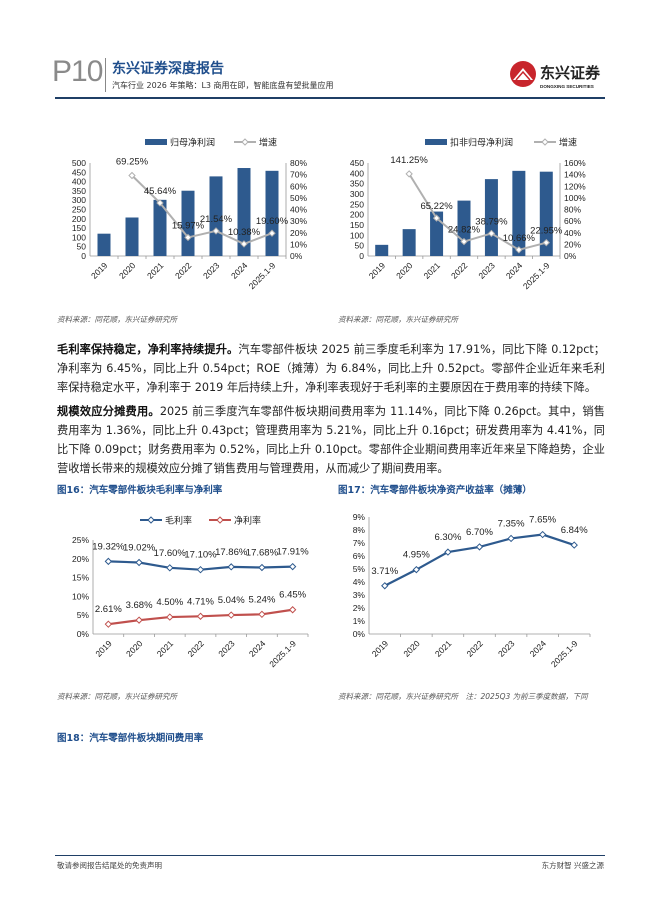 The height and width of the screenshot is (898, 662). Describe the element at coordinates (148, 349) in the screenshot. I see `paragraph-lead: 毛利率保持稳定，净利率持续提升。` at that location.